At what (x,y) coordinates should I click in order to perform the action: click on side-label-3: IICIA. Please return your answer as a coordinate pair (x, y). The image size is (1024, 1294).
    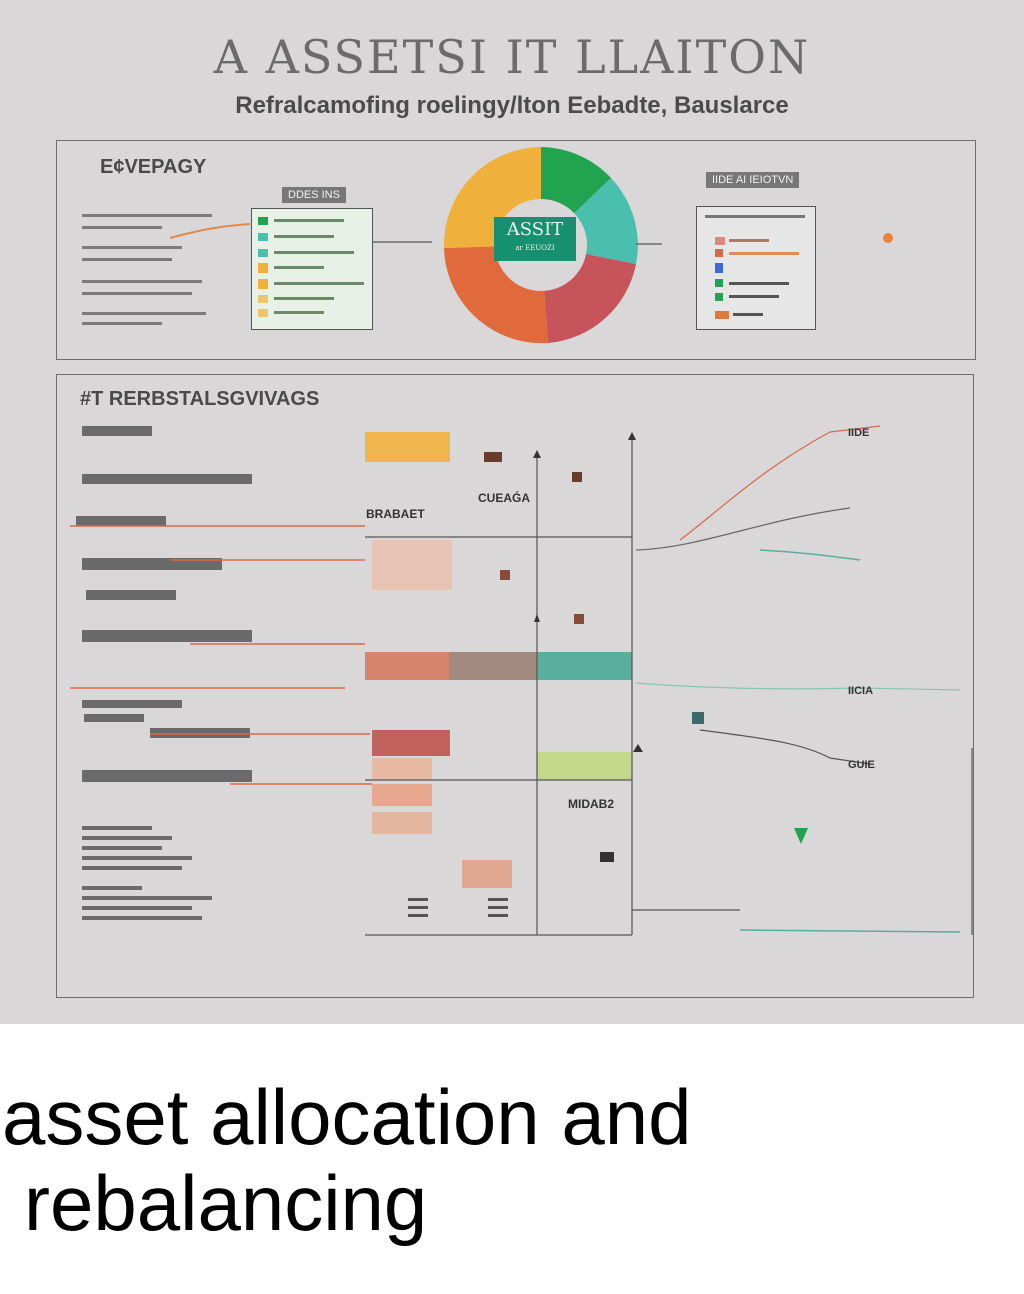
    Looking at the image, I should click on (860, 691).